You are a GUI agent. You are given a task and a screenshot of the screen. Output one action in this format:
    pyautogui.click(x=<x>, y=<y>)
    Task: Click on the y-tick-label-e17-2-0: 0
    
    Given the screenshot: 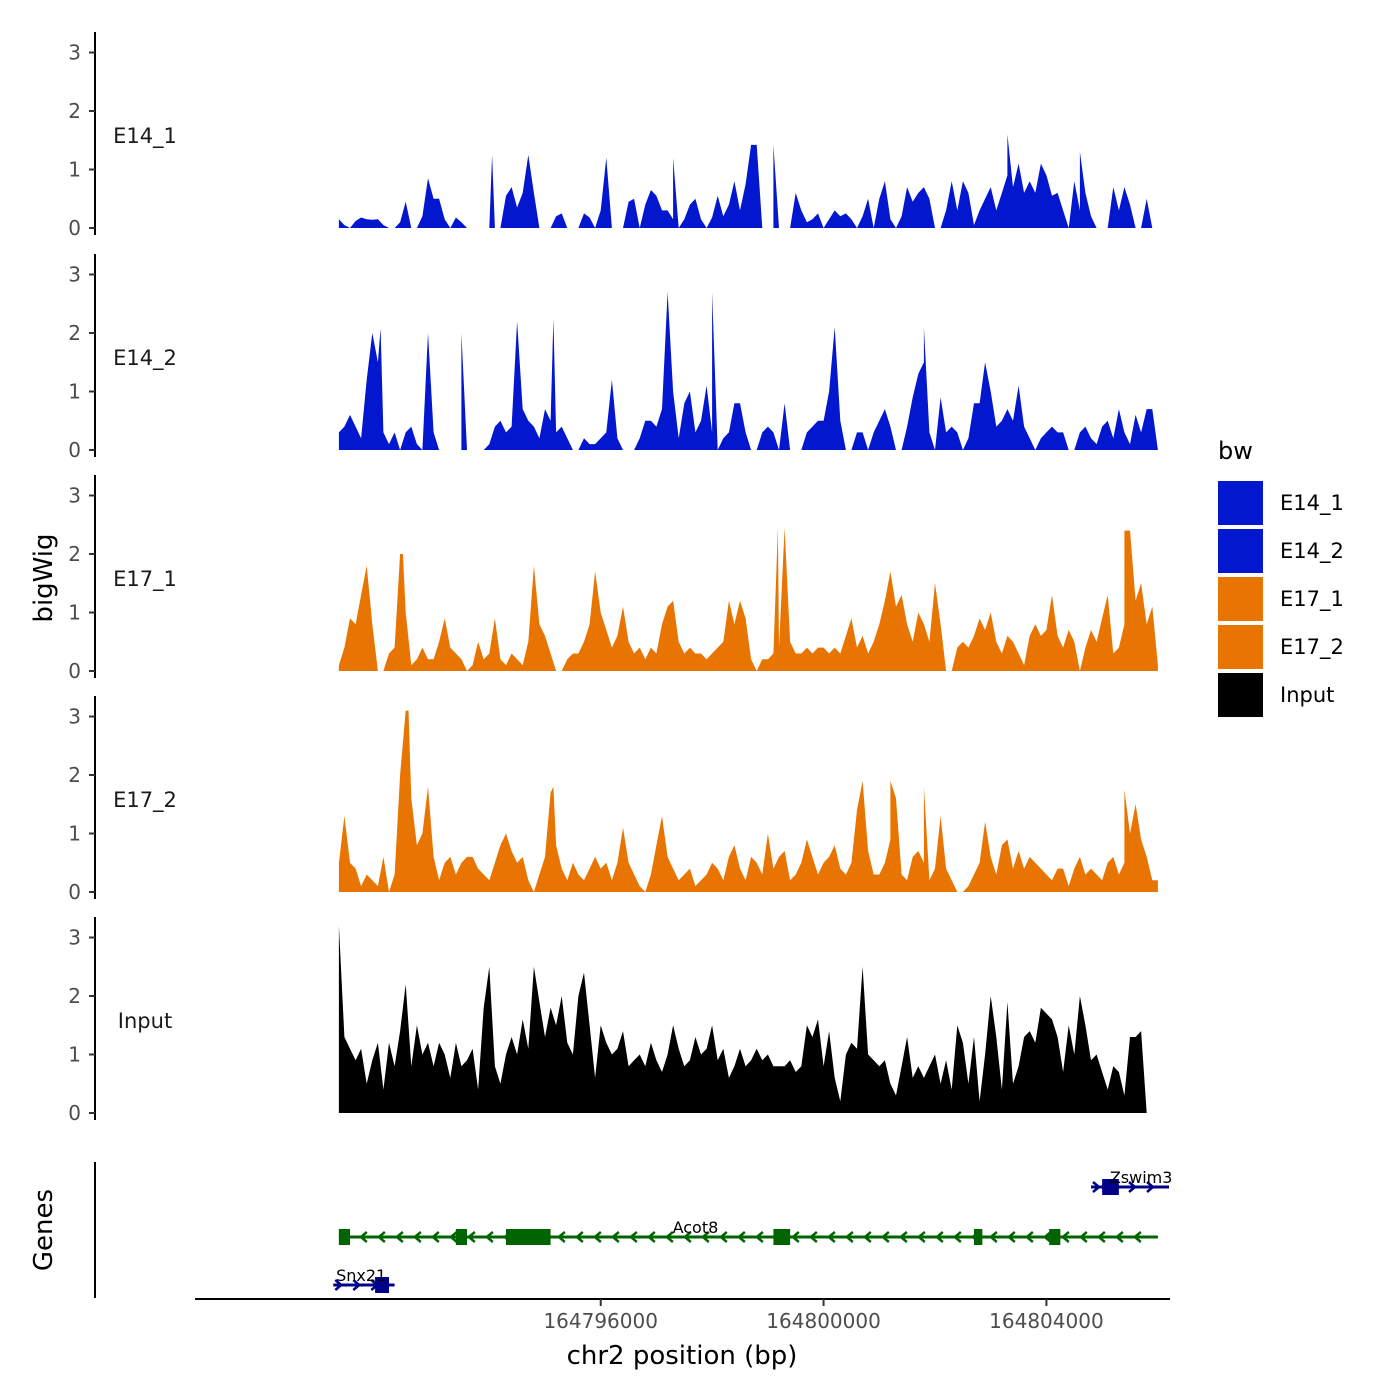 What is the action you would take?
    pyautogui.click(x=74, y=892)
    